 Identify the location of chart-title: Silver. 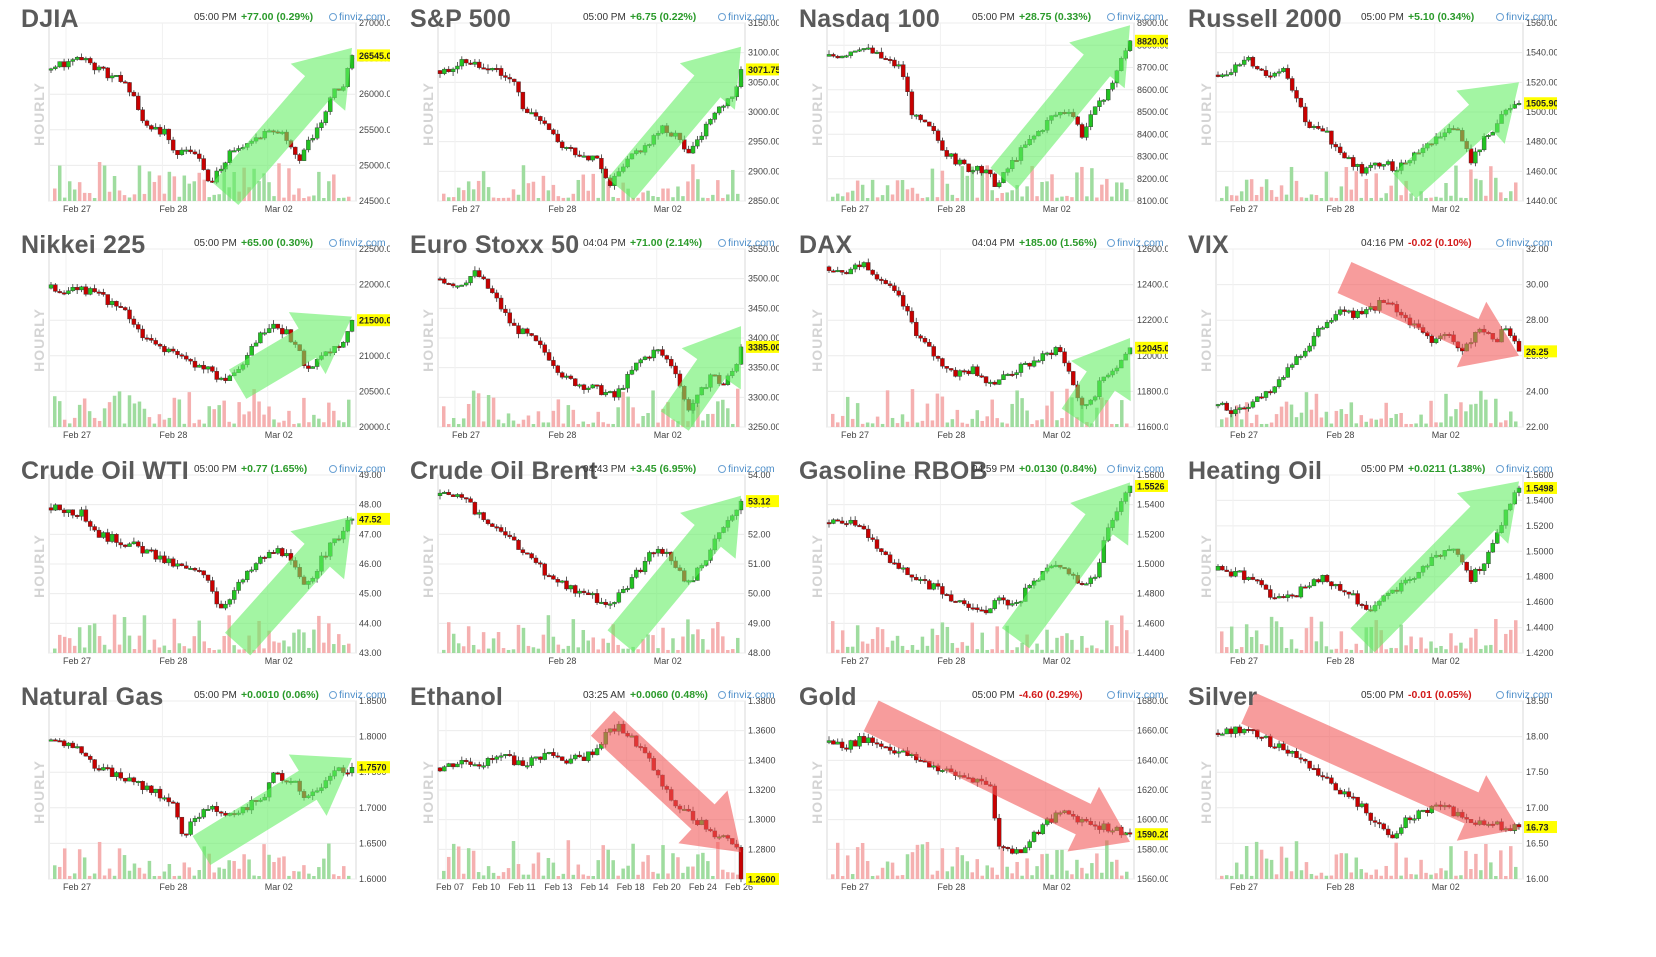
(1223, 697).